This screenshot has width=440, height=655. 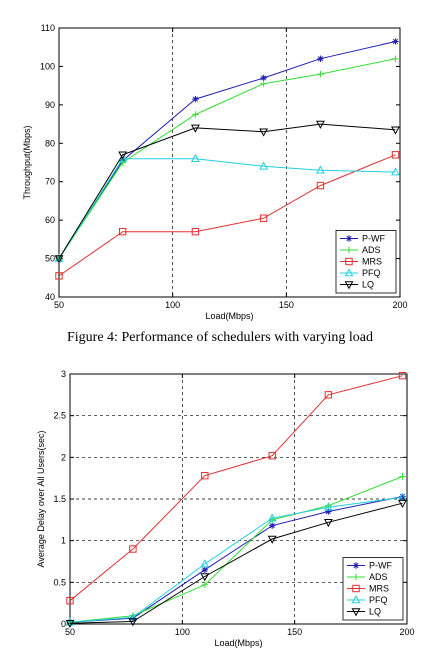 I want to click on chart0-grid, so click(x=229, y=162).